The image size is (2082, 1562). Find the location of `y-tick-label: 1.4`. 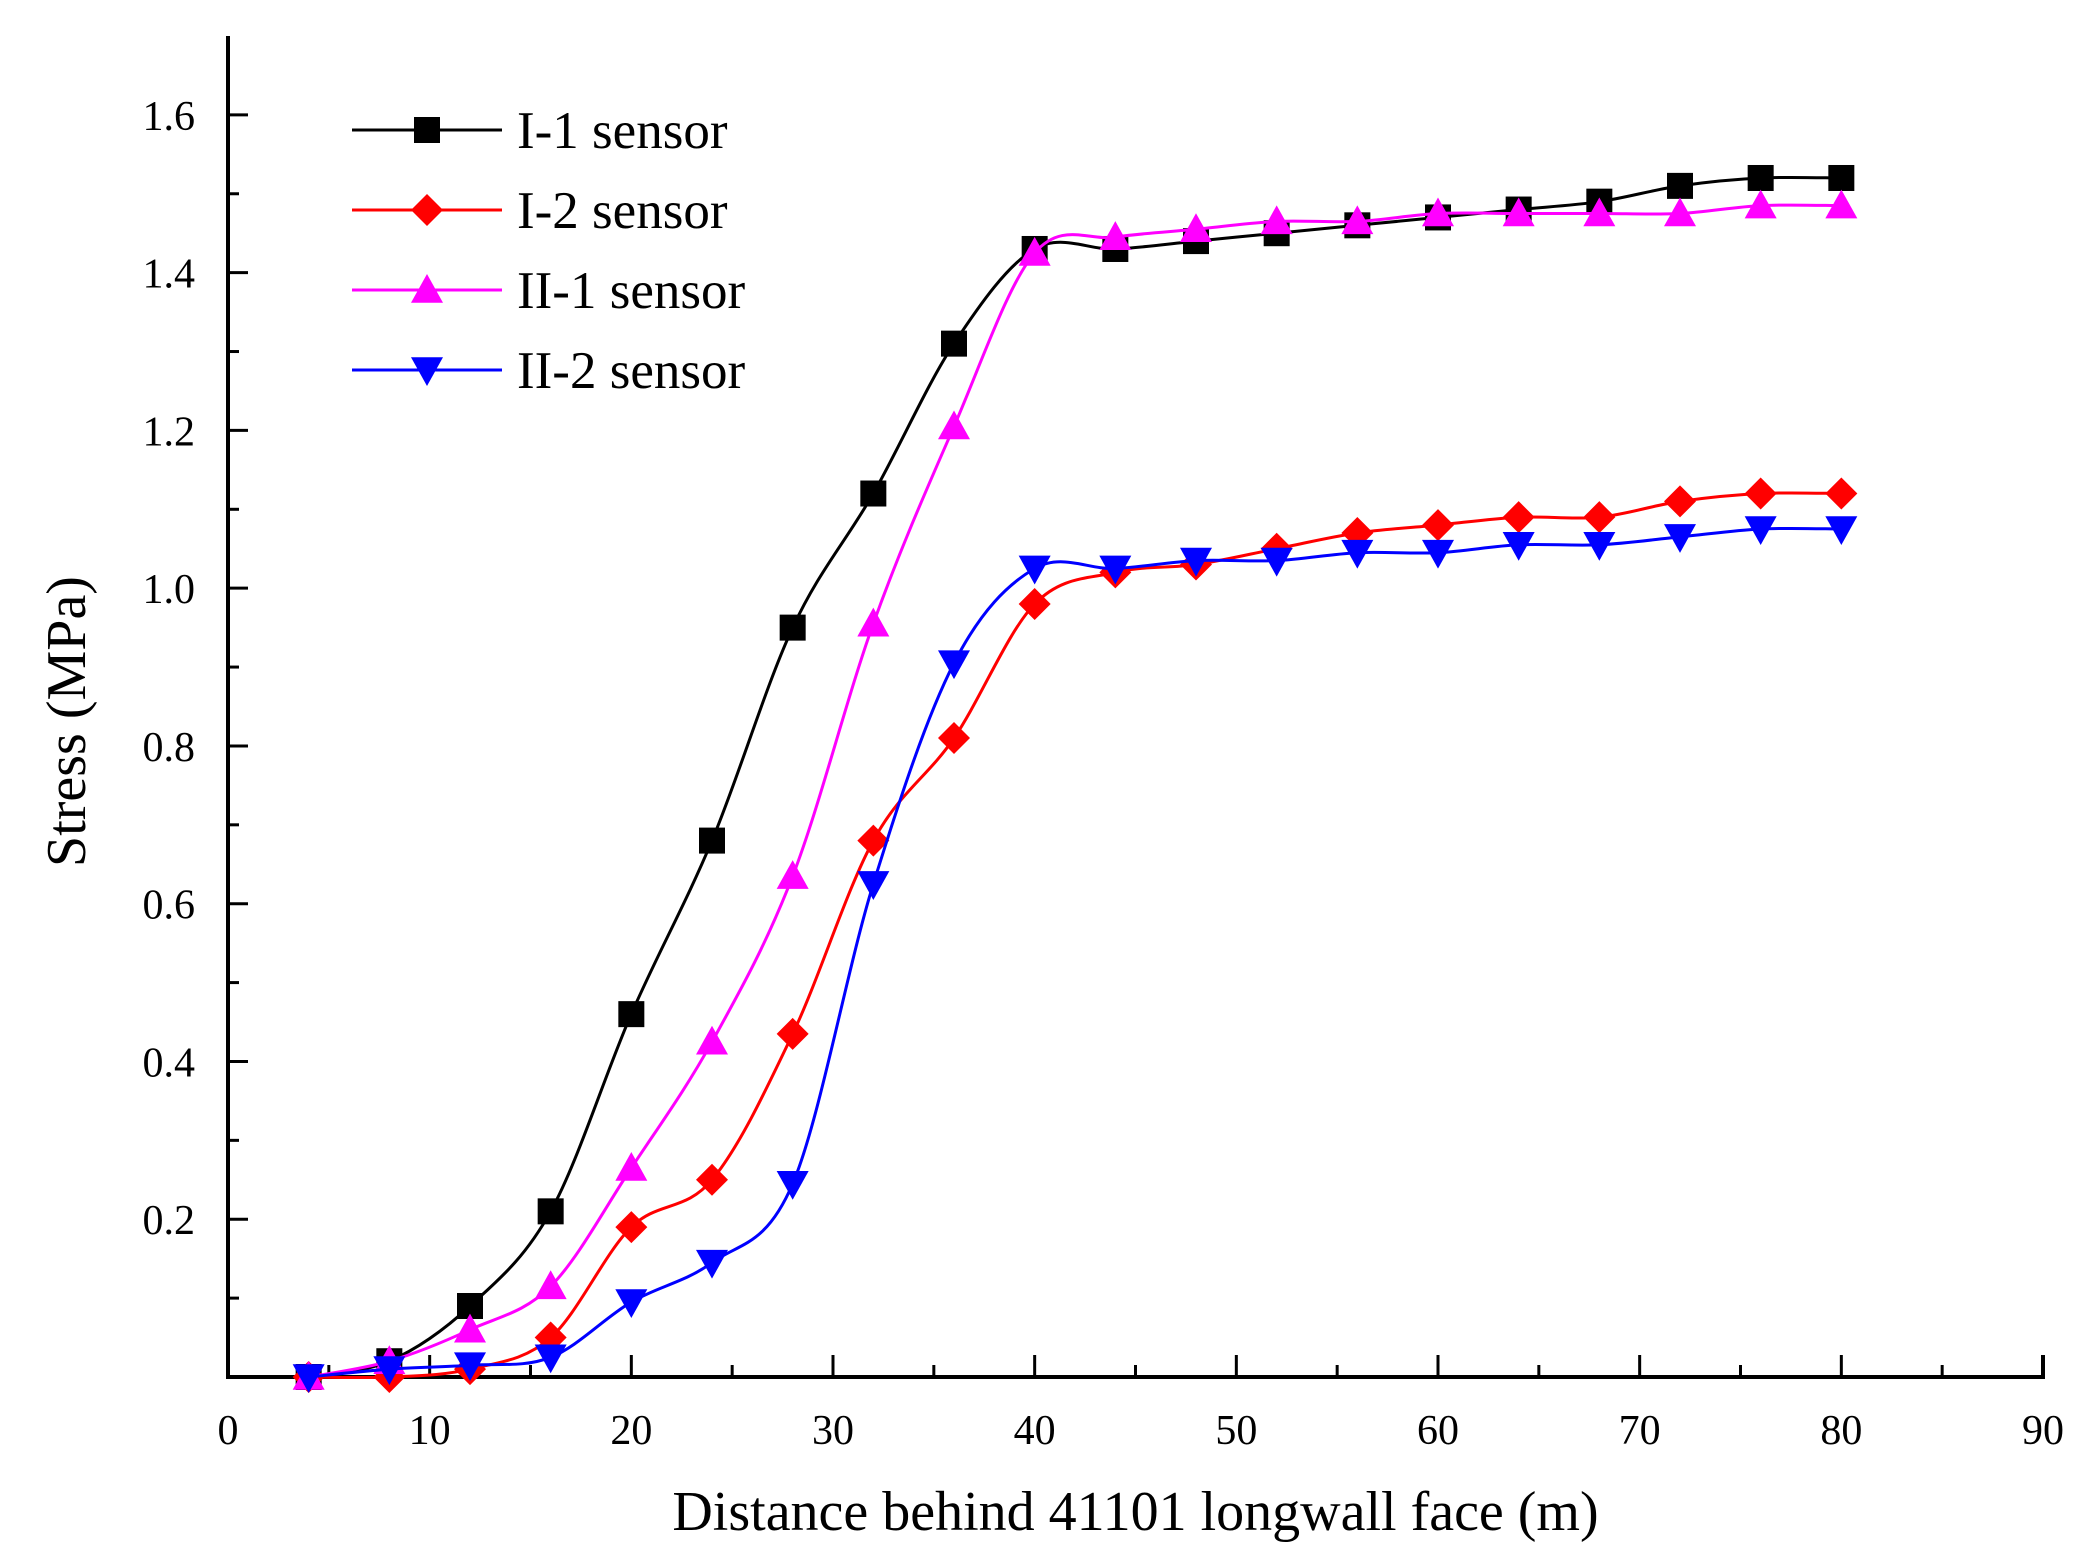

y-tick-label: 1.4 is located at coordinates (169, 275).